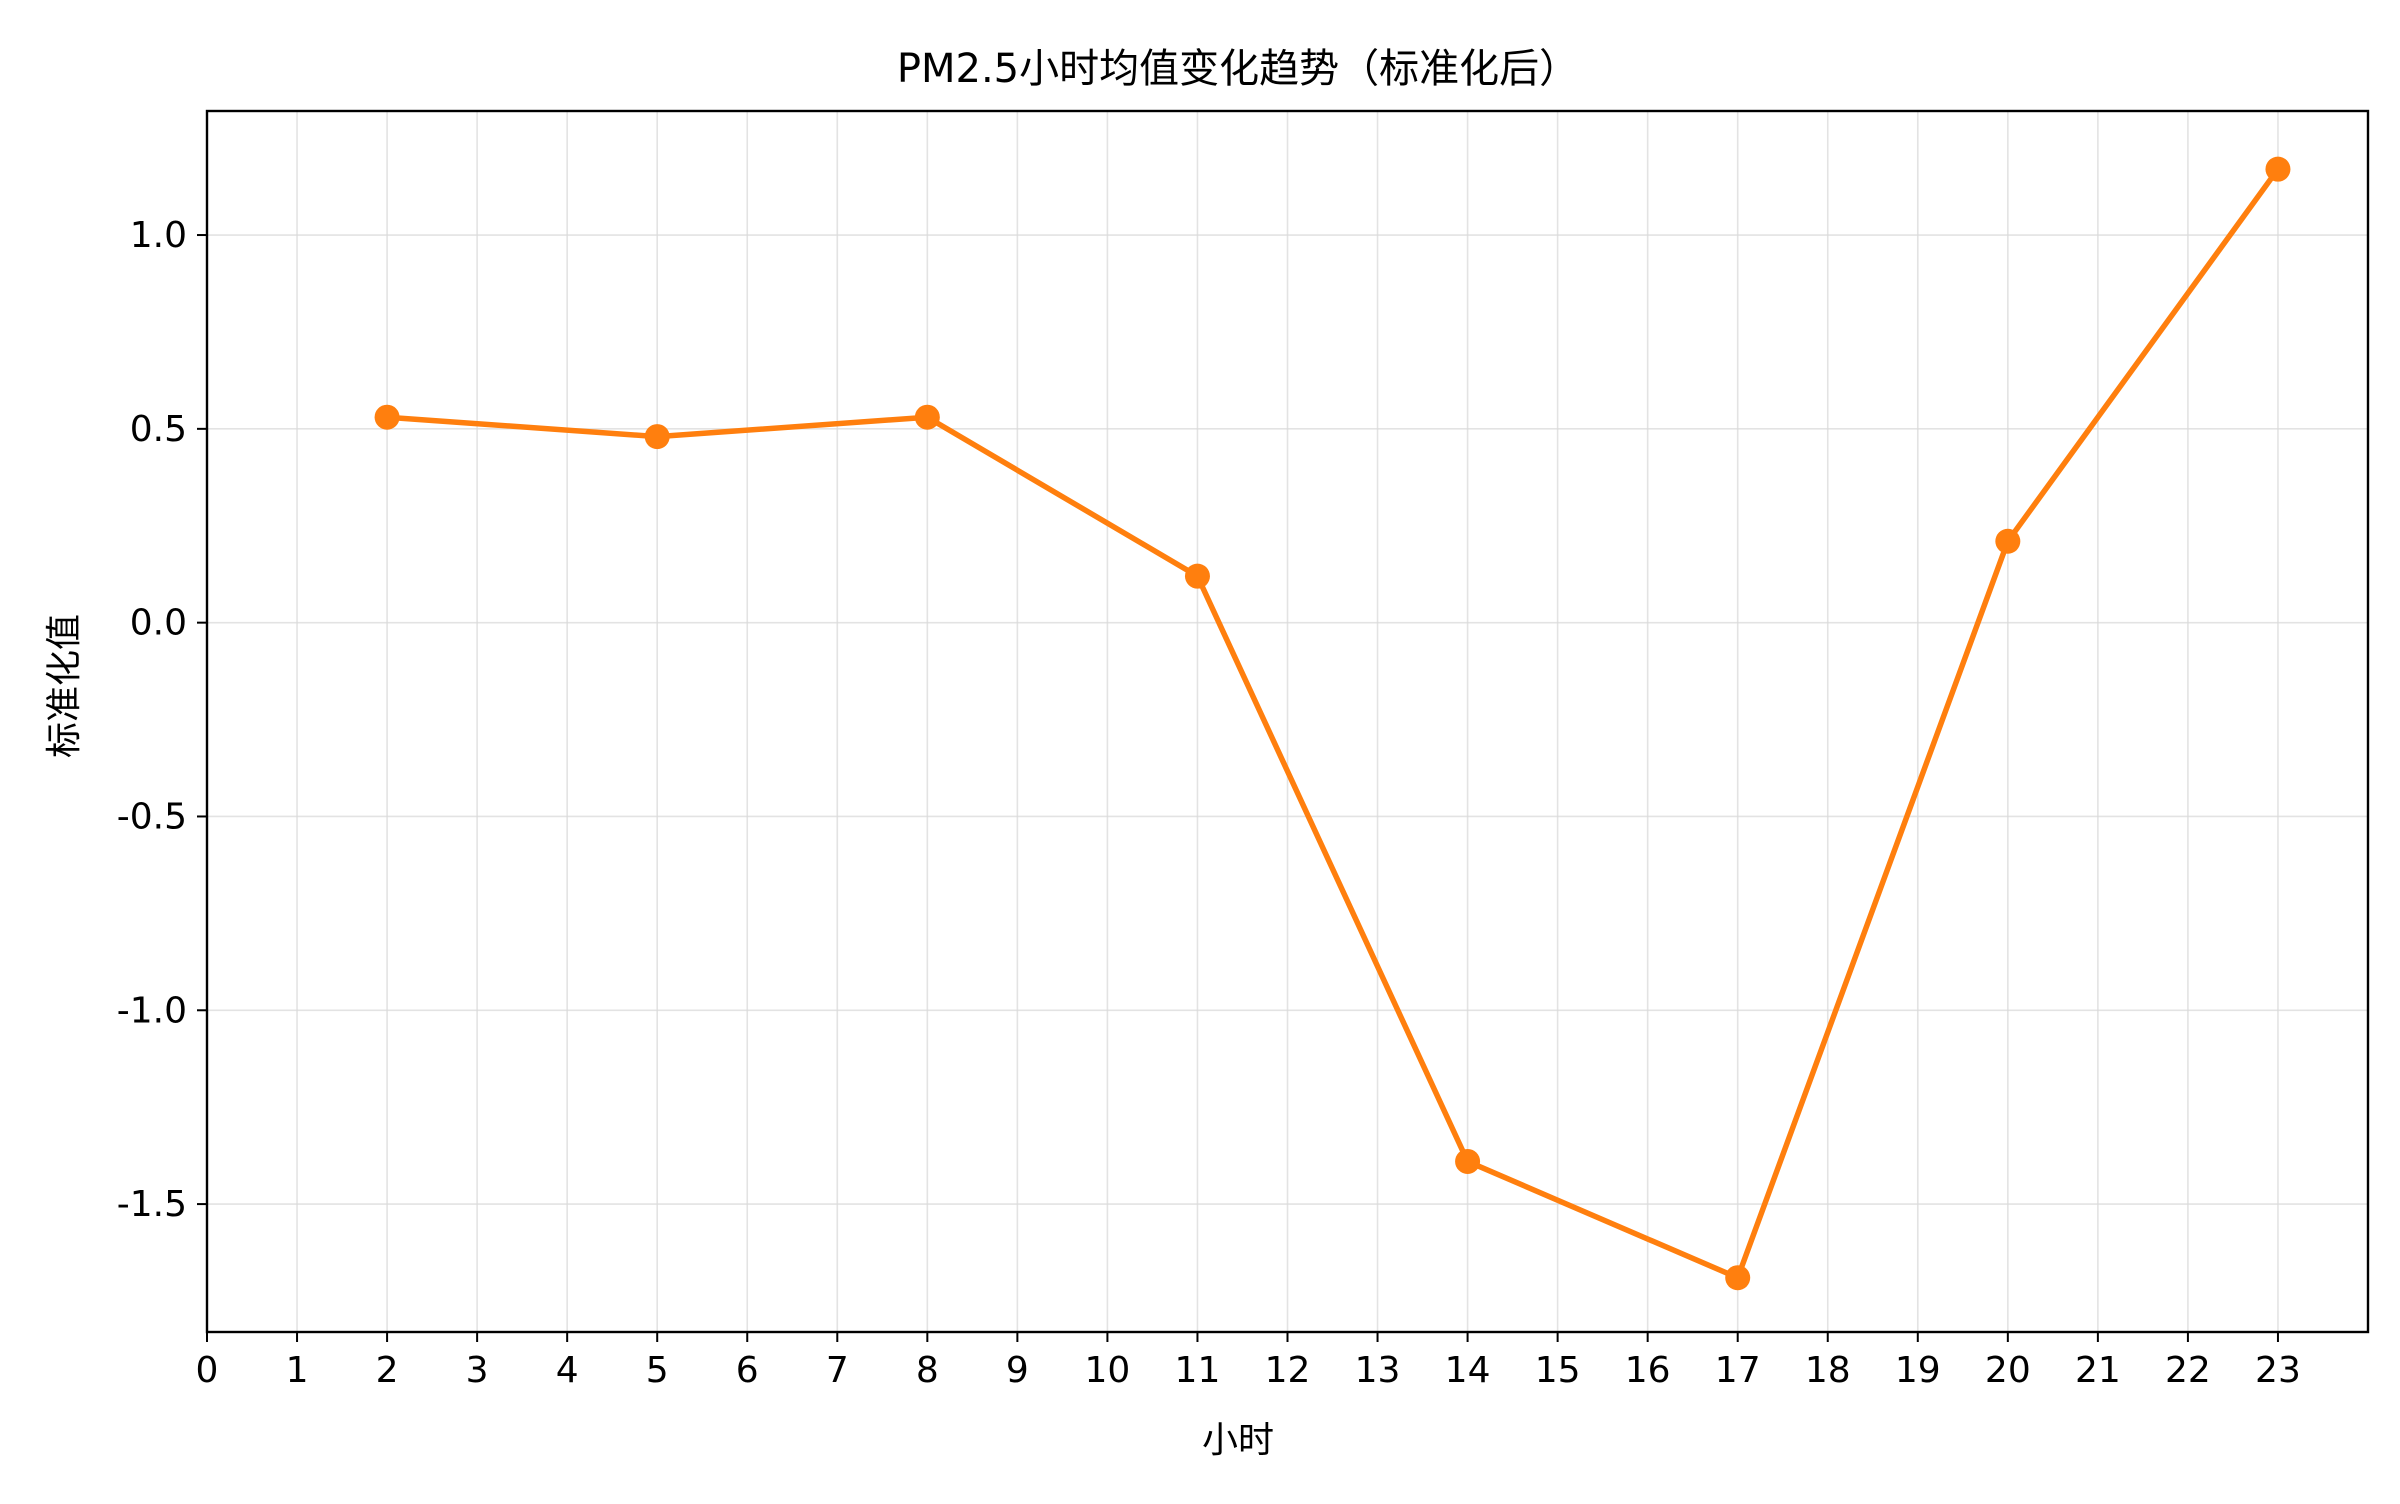 The height and width of the screenshot is (1504, 2400). What do you see at coordinates (387, 1370) in the screenshot?
I see `x-tick-label: 2` at bounding box center [387, 1370].